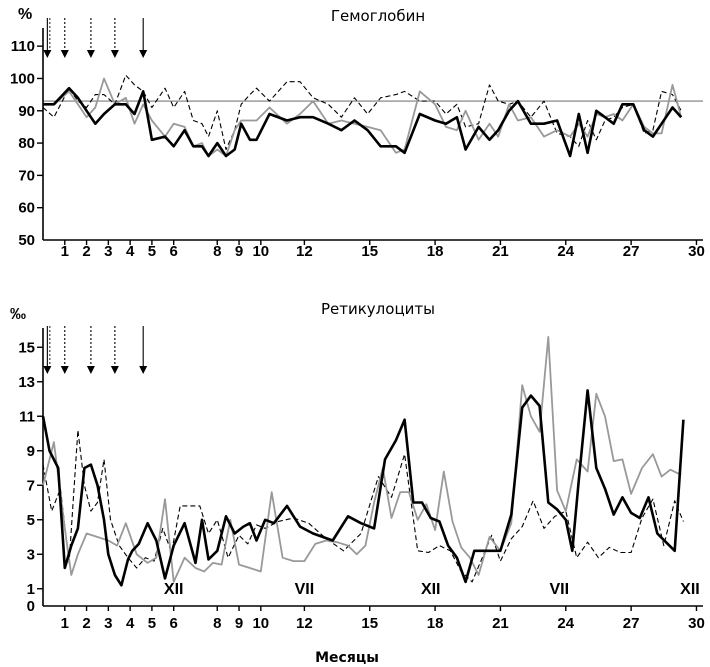  What do you see at coordinates (26, 175) in the screenshot?
I see `hemoglobin-y-tick-label: 70` at bounding box center [26, 175].